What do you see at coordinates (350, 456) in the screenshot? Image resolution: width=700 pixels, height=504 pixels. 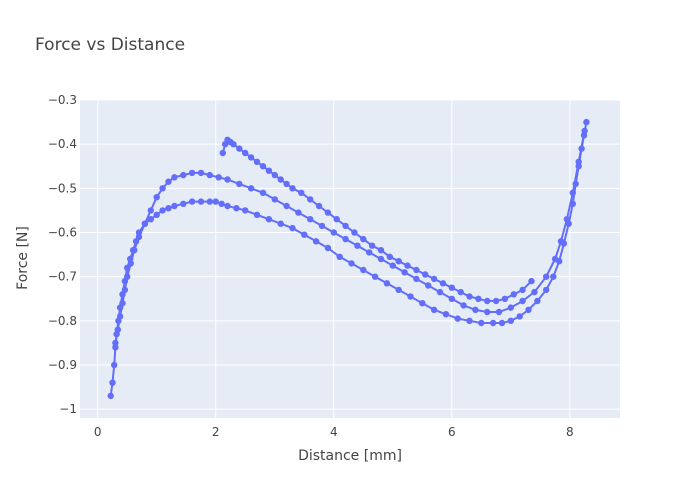 I see `x-axis-title: Distance [mm]` at bounding box center [350, 456].